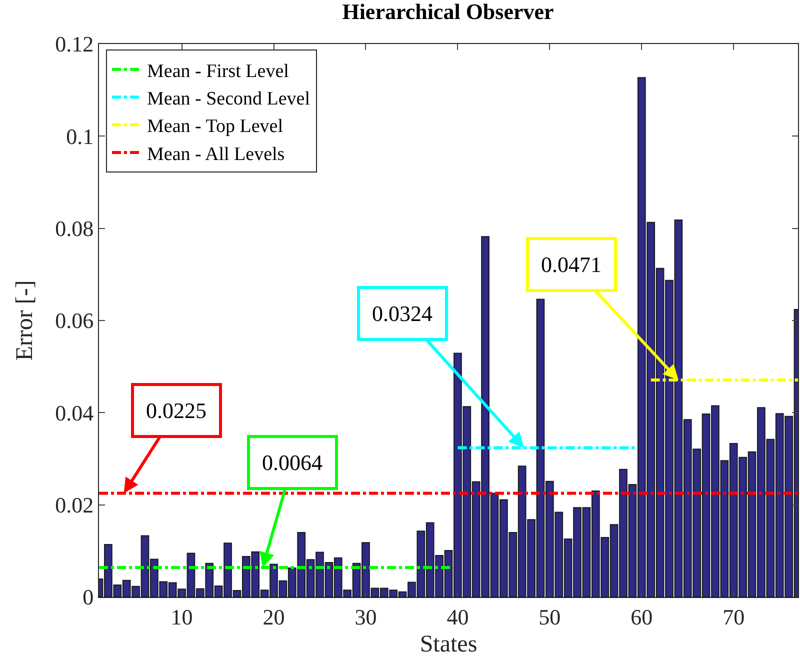 Image resolution: width=800 pixels, height=671 pixels. Describe the element at coordinates (217, 71) in the screenshot. I see `legend-label: Mean - First Level` at that location.